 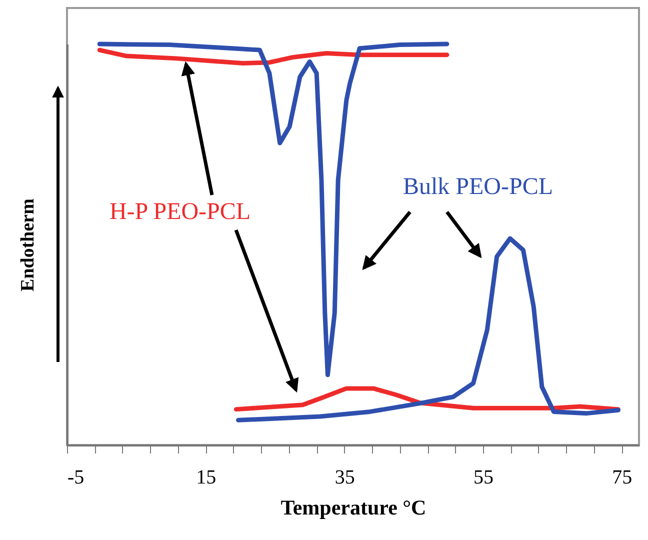 What do you see at coordinates (622, 477) in the screenshot?
I see `x-tick-label: 75` at bounding box center [622, 477].